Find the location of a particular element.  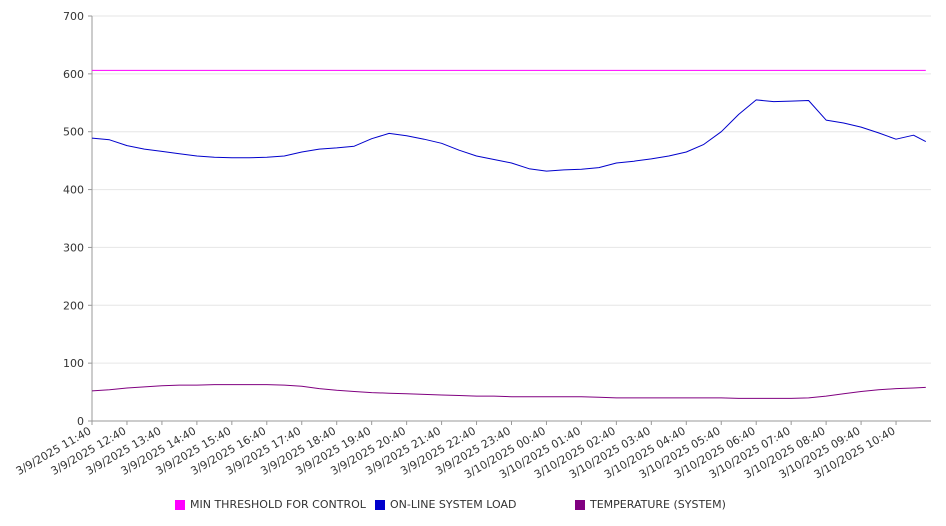

legend-swatch-min-threshold is located at coordinates (180, 505).